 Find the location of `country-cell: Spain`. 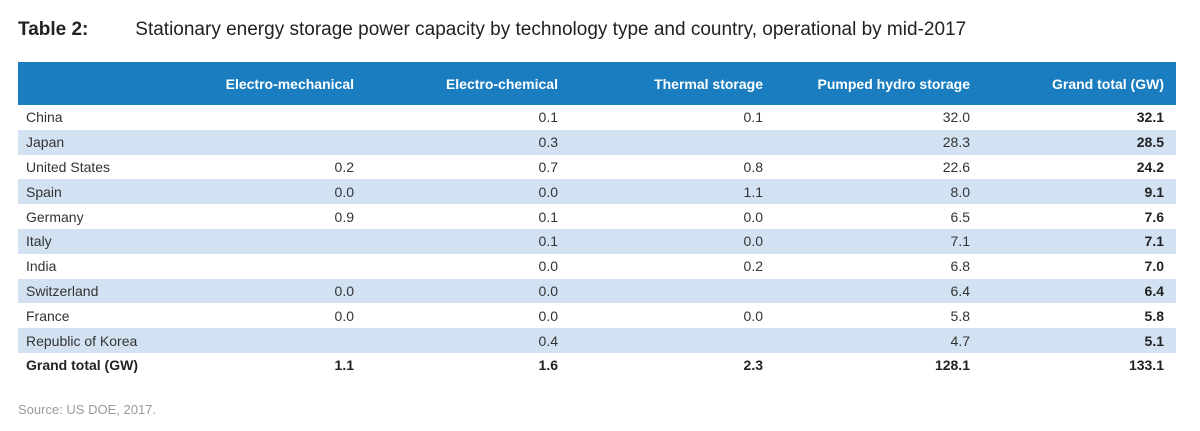

country-cell: Spain is located at coordinates (44, 191).